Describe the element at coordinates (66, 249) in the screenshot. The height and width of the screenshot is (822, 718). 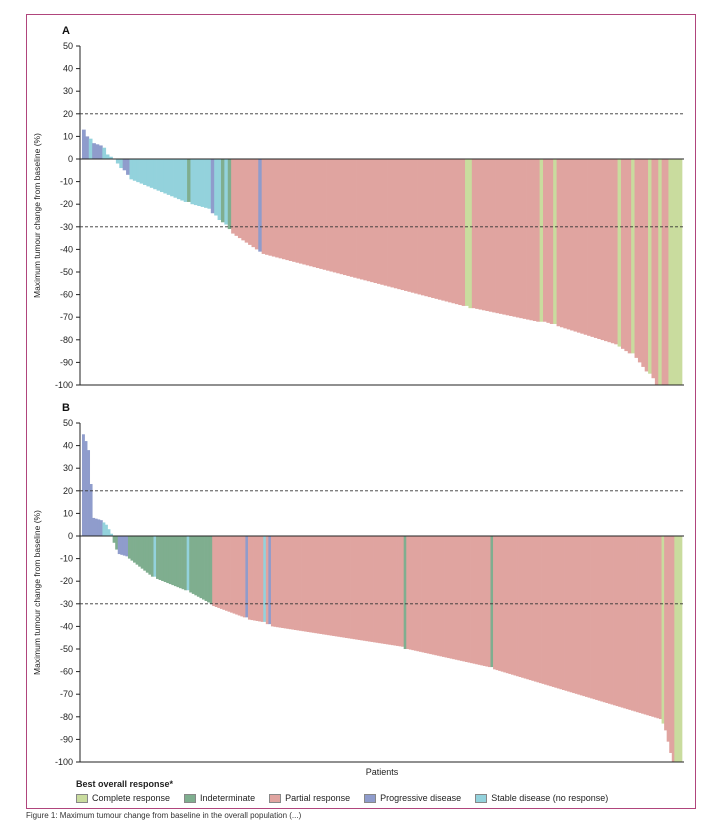
I see `y-tick-label: -40` at that location.